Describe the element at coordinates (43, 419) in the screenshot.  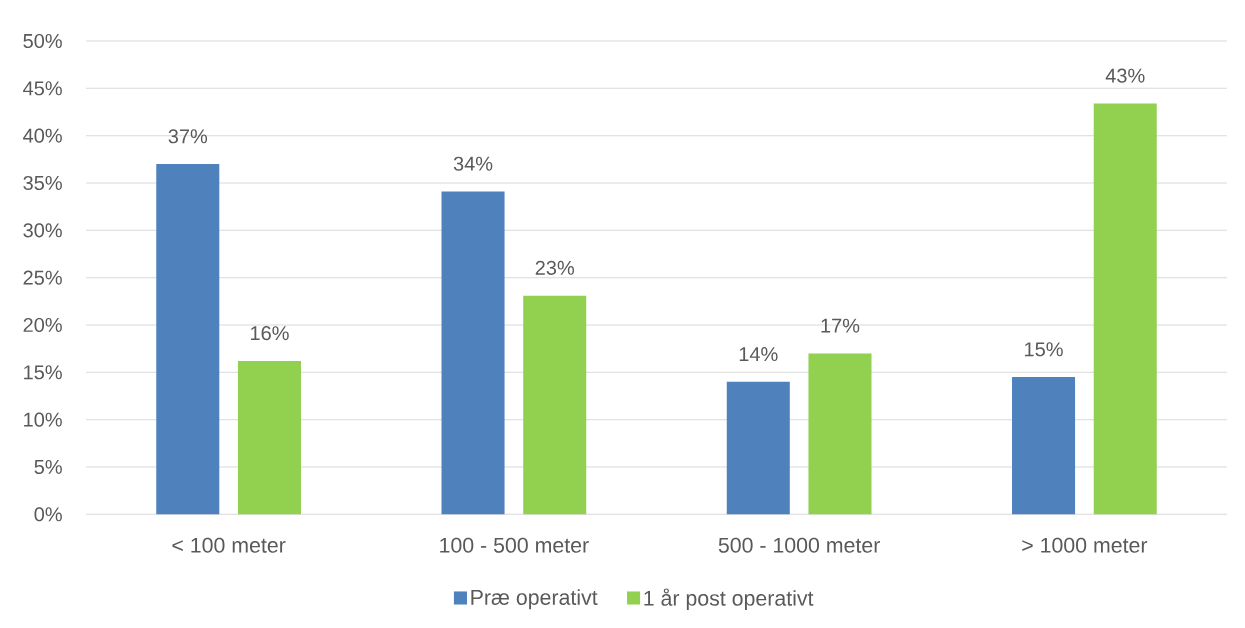
I see `y-tick-label: 10%` at that location.